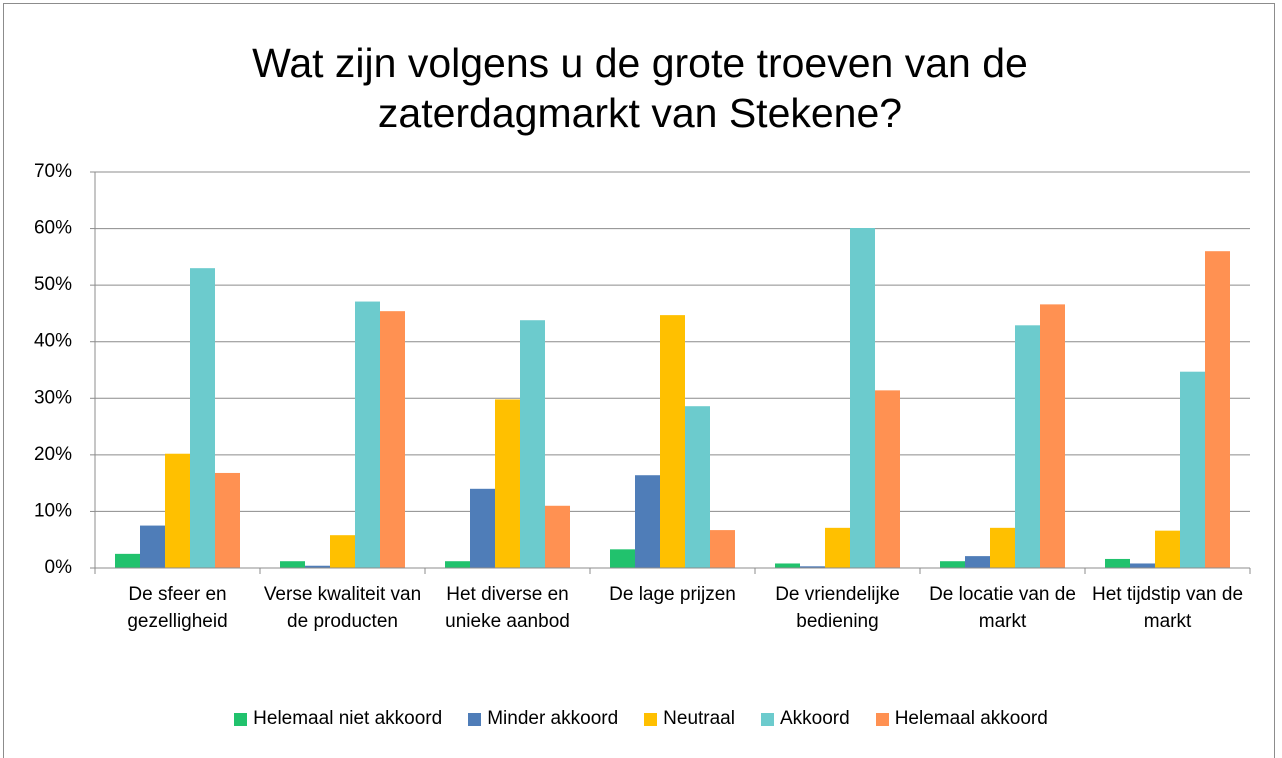  I want to click on x-tick-label: De locatie van de markt, so click(1002, 608).